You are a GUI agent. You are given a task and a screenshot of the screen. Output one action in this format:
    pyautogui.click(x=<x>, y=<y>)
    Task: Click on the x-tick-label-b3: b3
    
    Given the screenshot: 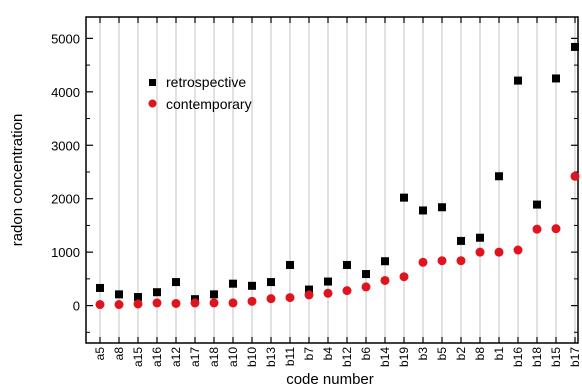 What is the action you would take?
    pyautogui.click(x=423, y=354)
    